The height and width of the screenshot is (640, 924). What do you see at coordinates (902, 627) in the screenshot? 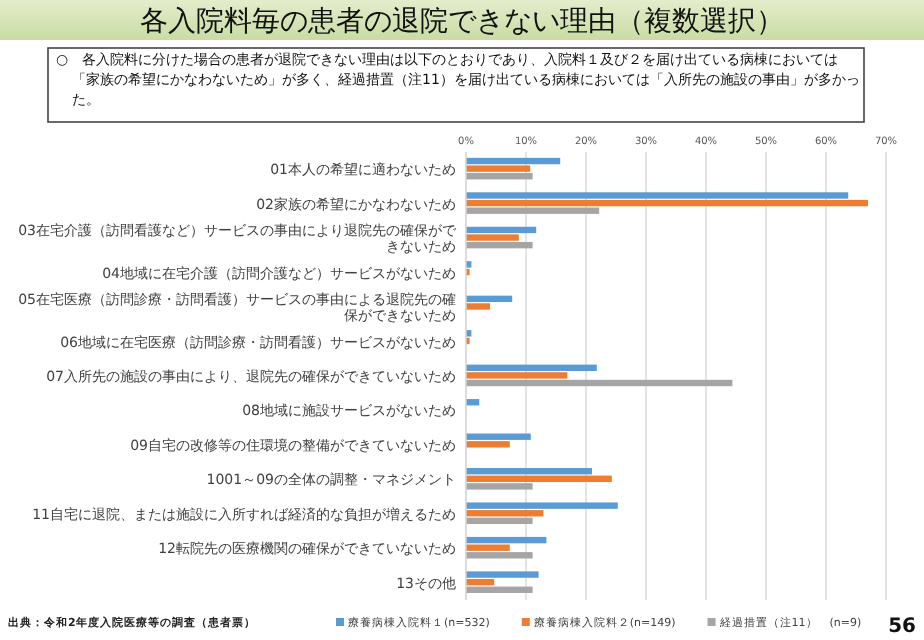
I see `text: 56` at bounding box center [902, 627].